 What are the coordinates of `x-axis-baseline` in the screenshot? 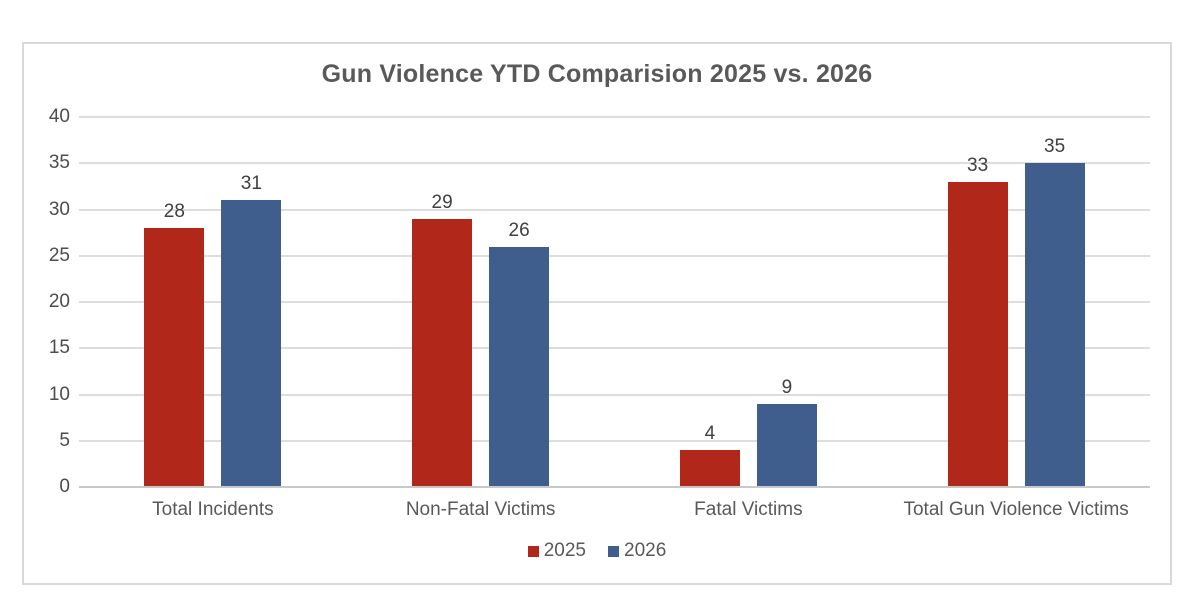 It's located at (614, 487).